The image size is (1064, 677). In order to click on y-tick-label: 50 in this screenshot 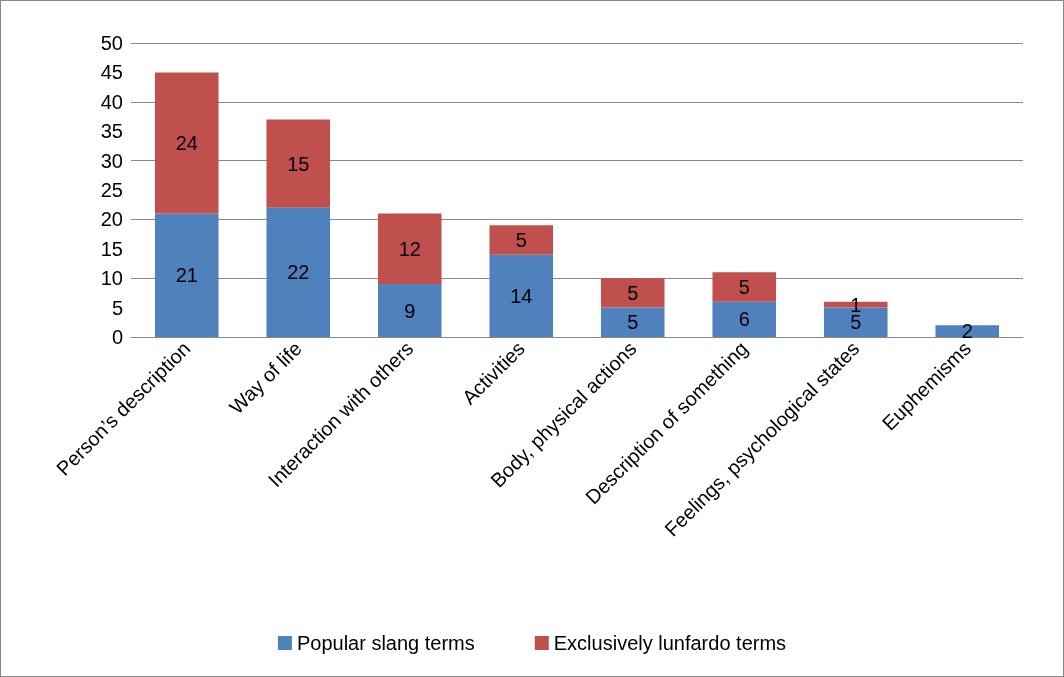, I will do `click(111, 43)`.